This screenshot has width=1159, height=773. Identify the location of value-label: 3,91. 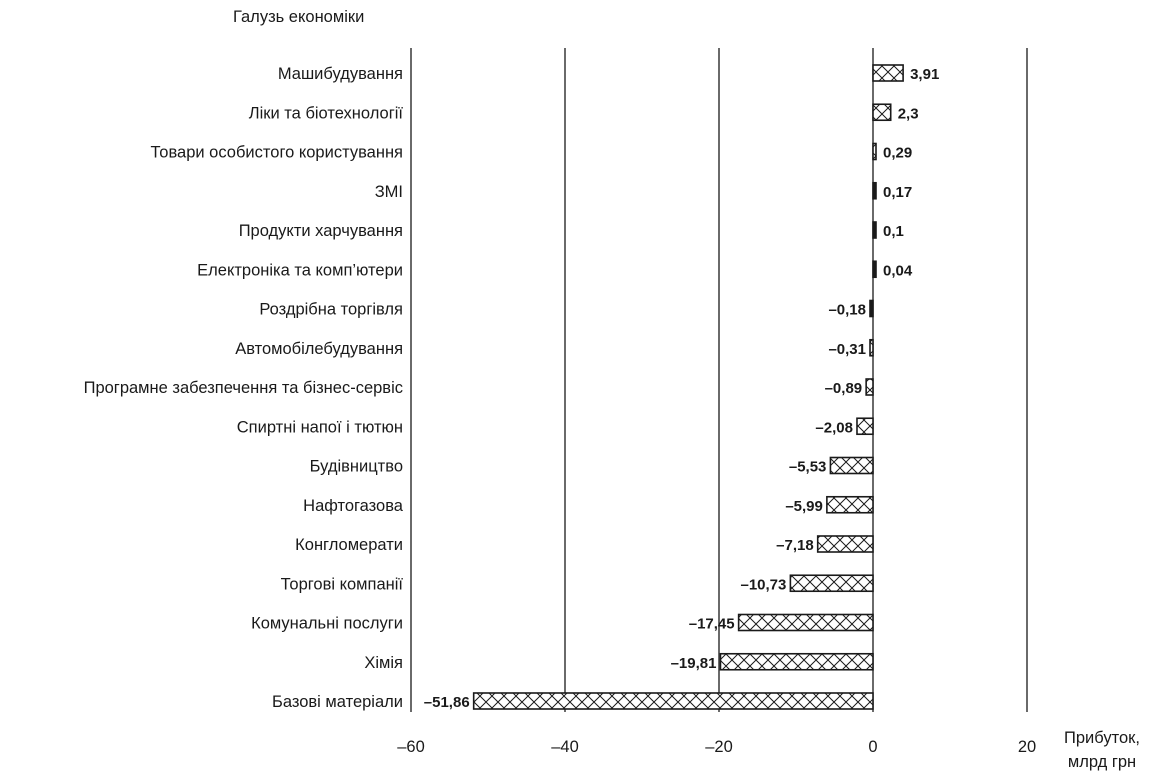
(924, 74).